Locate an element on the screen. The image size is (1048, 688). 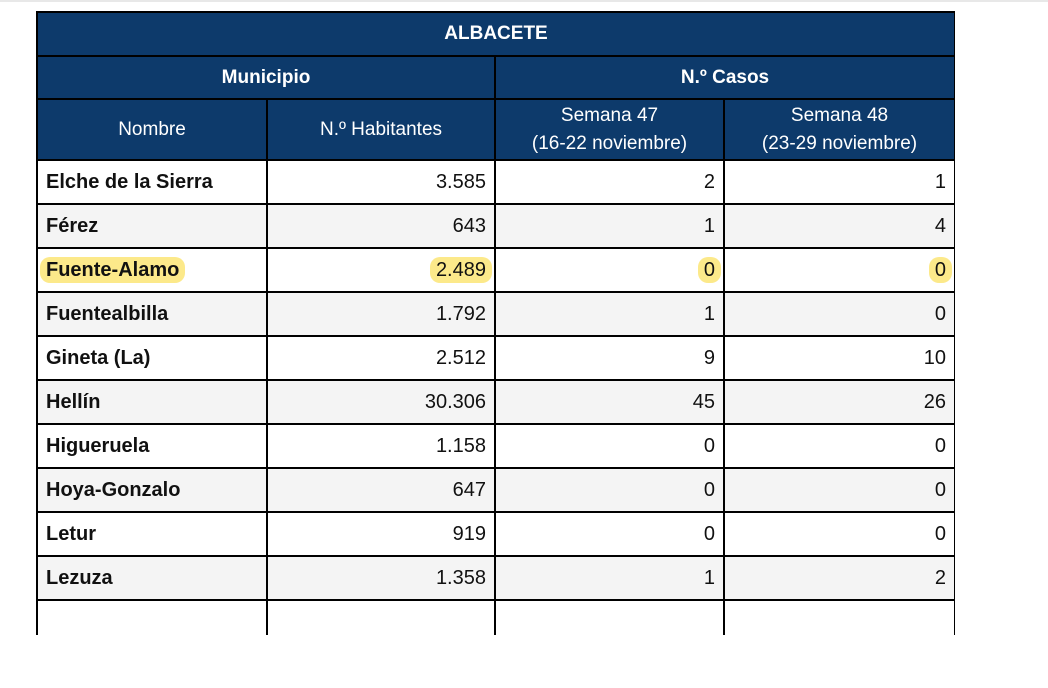
municipio-name-cell: Gineta (La) is located at coordinates (152, 358).